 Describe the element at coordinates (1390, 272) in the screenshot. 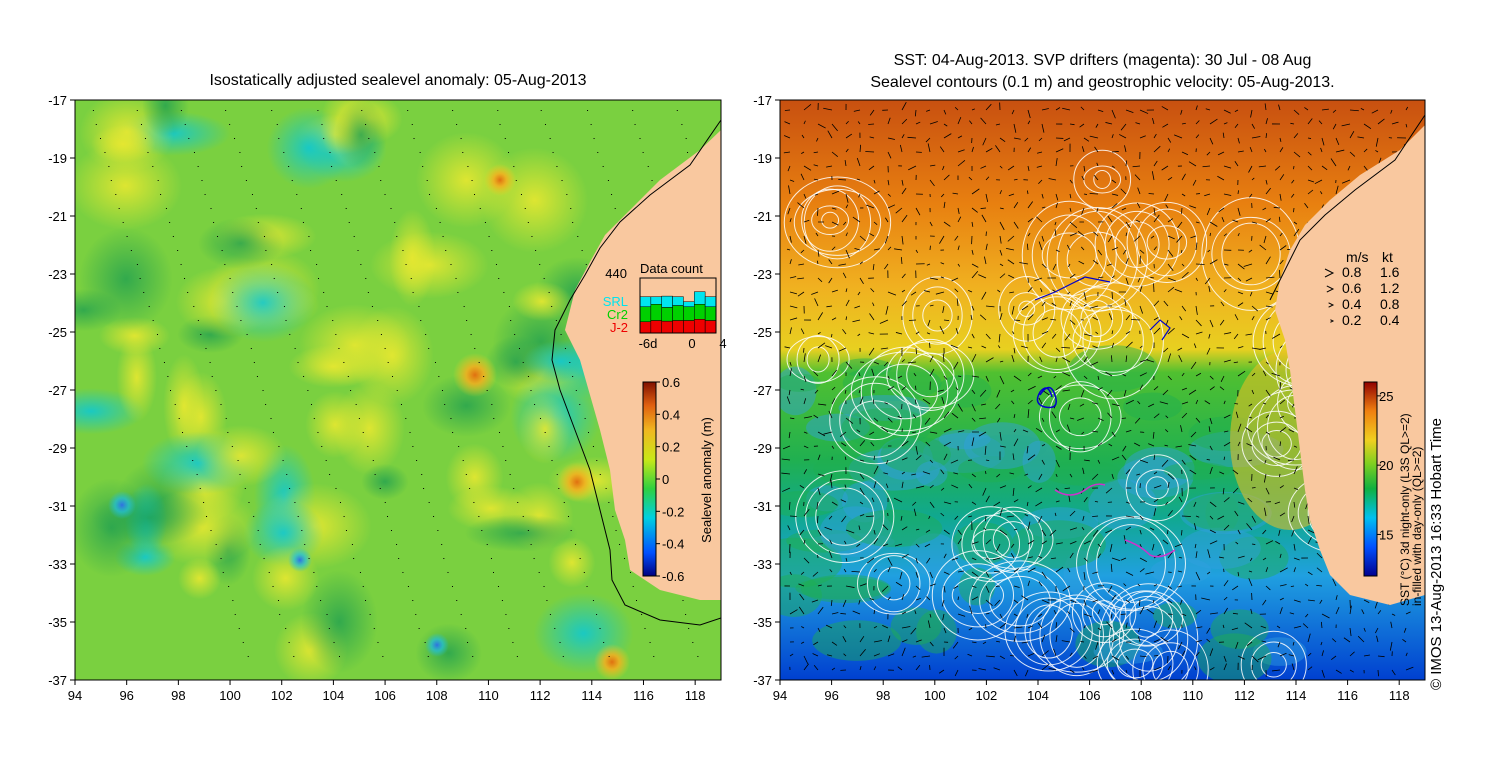

I see `speed-legend-kt: 1.6` at that location.